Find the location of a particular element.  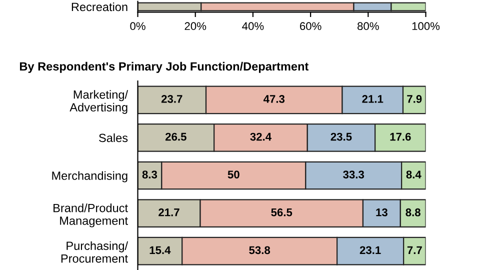

x-tick-label: 20% is located at coordinates (195, 26).